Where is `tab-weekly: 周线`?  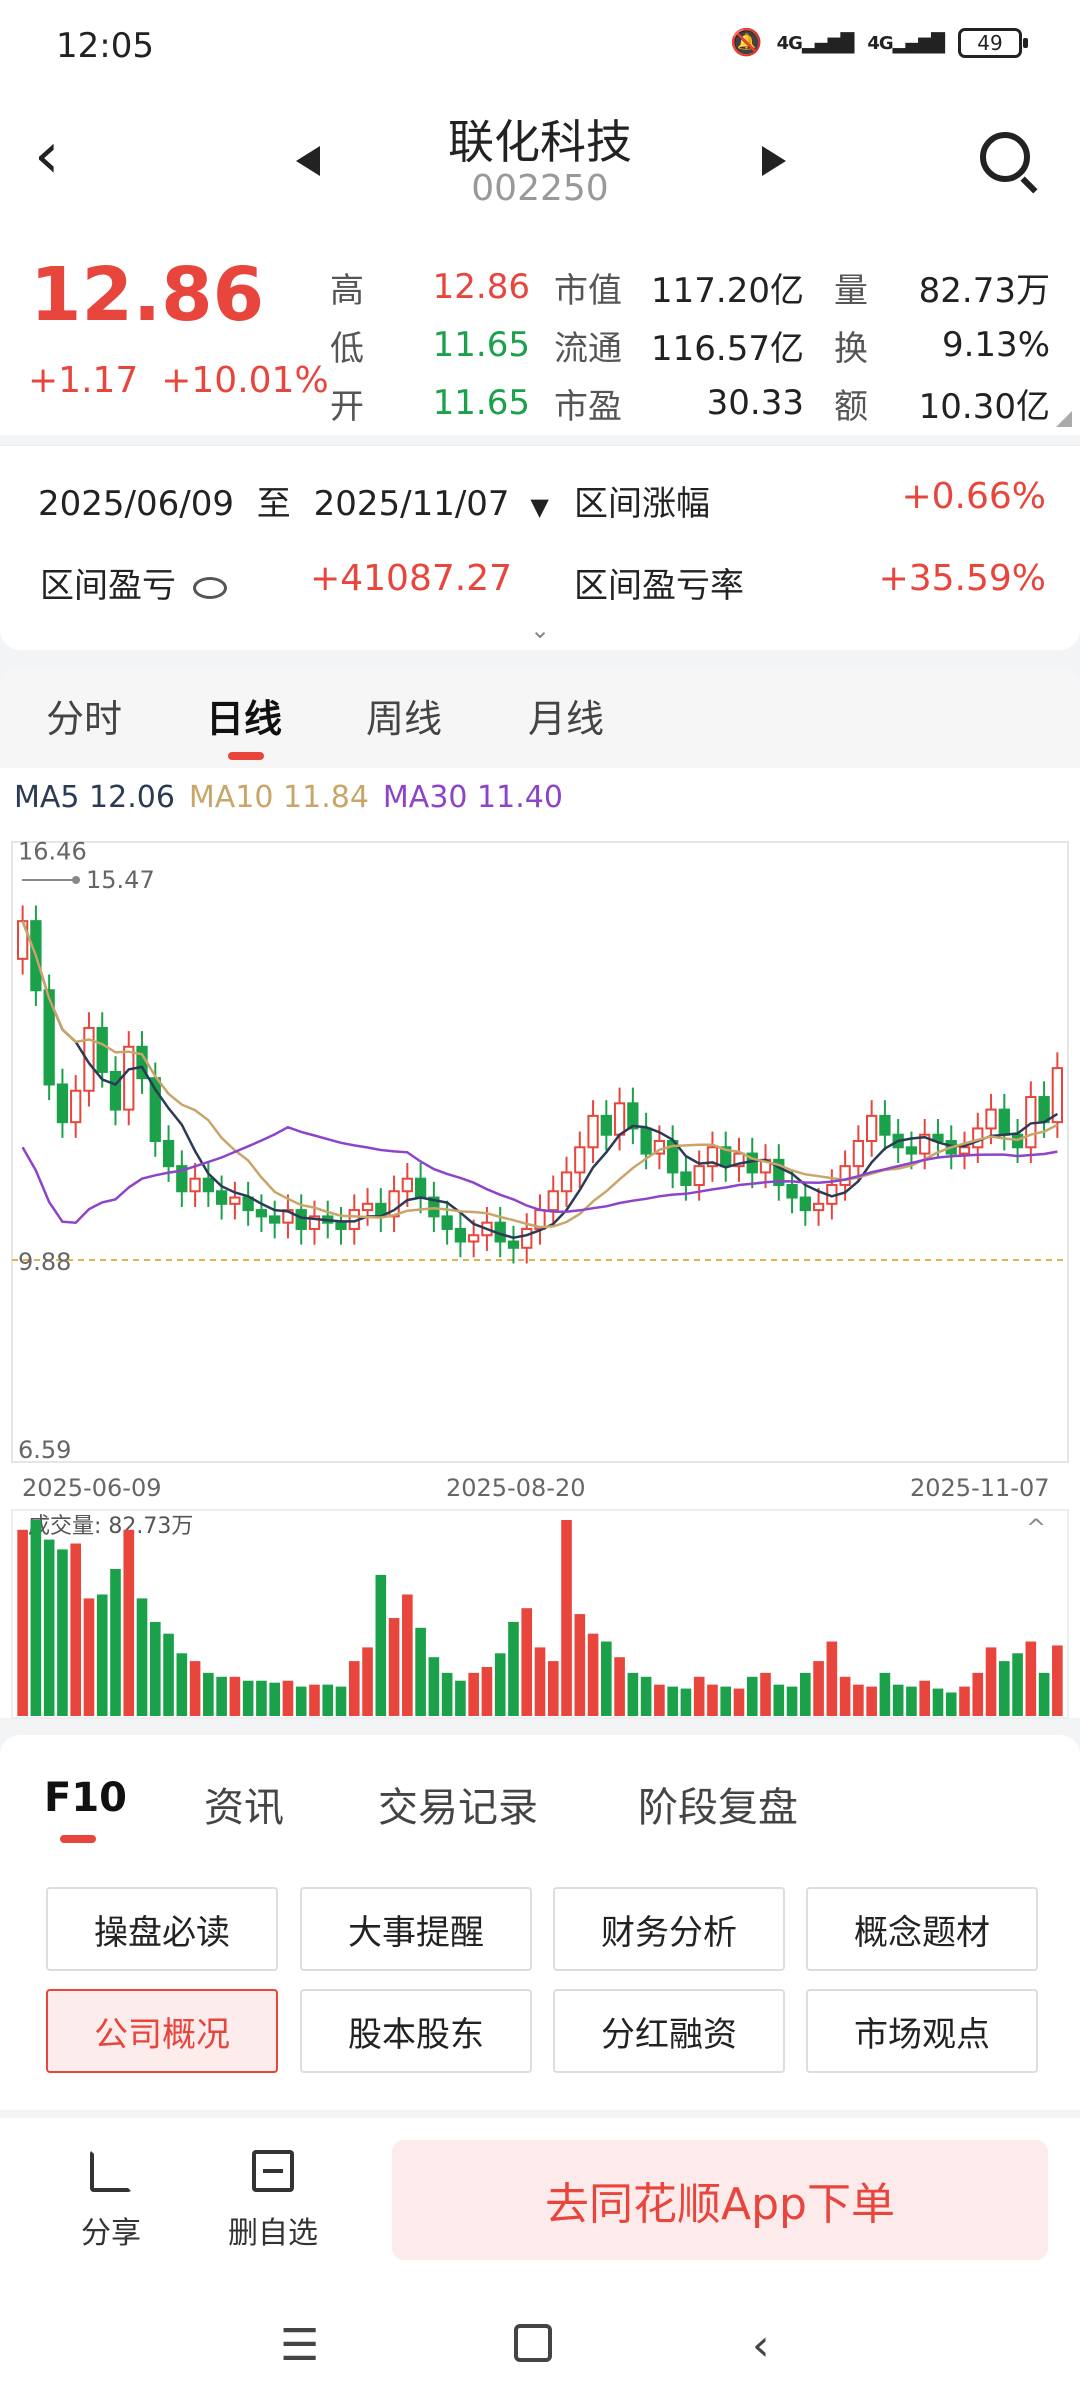 tab-weekly: 周线 is located at coordinates (404, 719).